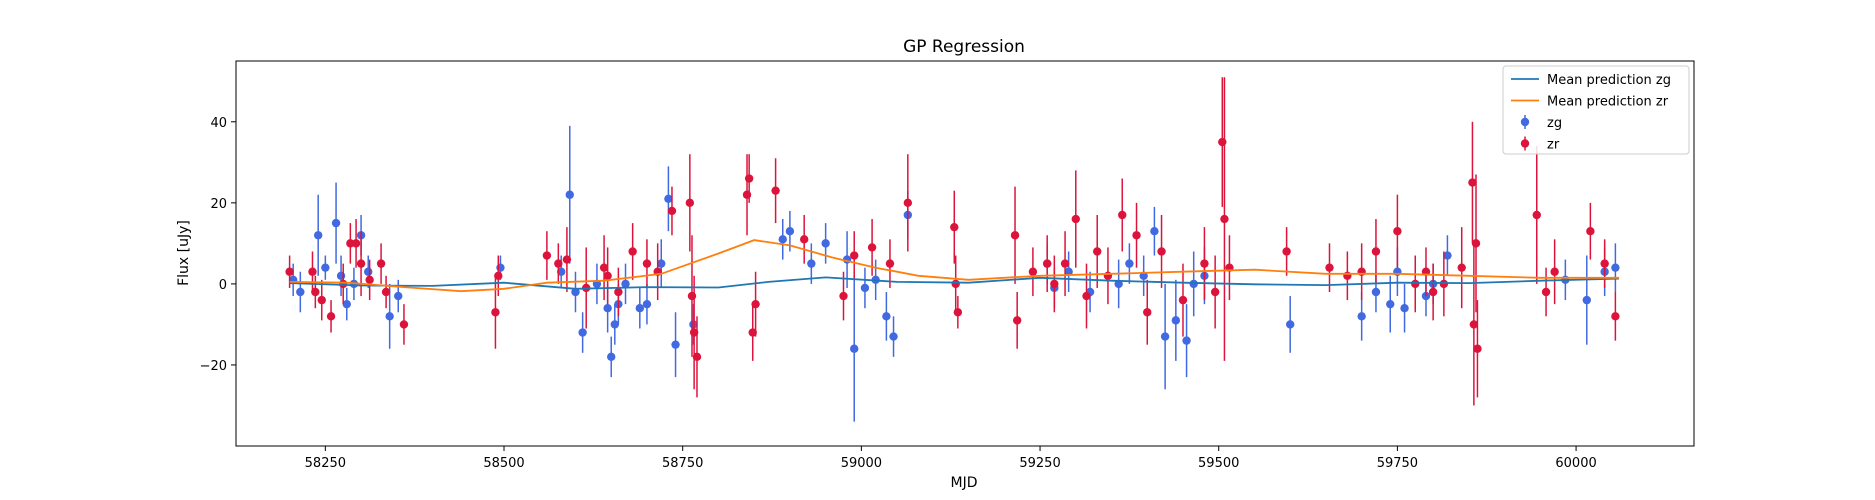  I want to click on legend-label-mean-zr: Mean prediction zr, so click(1608, 102).